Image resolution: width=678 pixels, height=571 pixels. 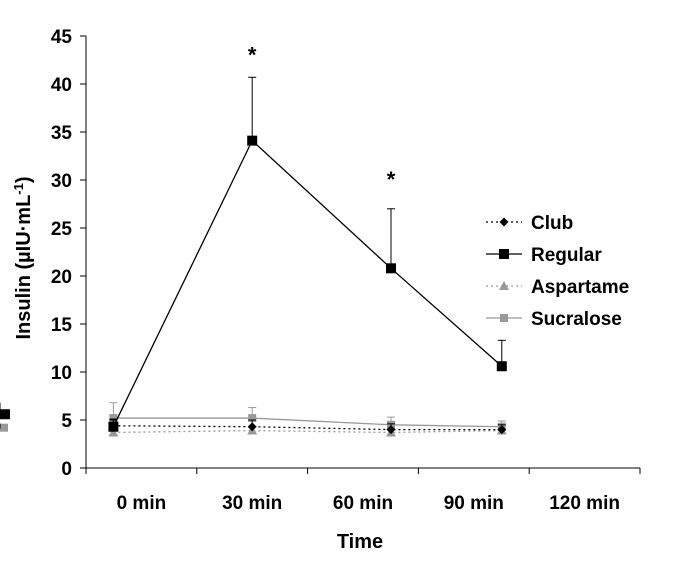 I want to click on x-tick-label: 120 min, so click(x=584, y=503).